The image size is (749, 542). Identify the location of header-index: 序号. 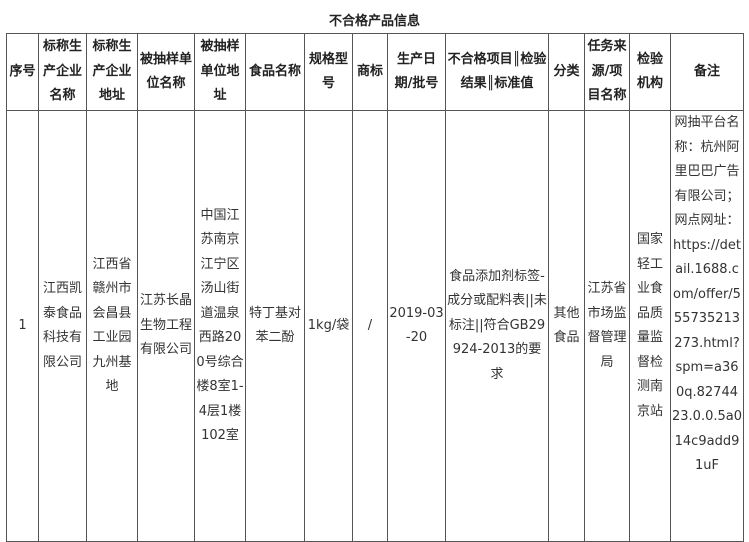
(22, 72).